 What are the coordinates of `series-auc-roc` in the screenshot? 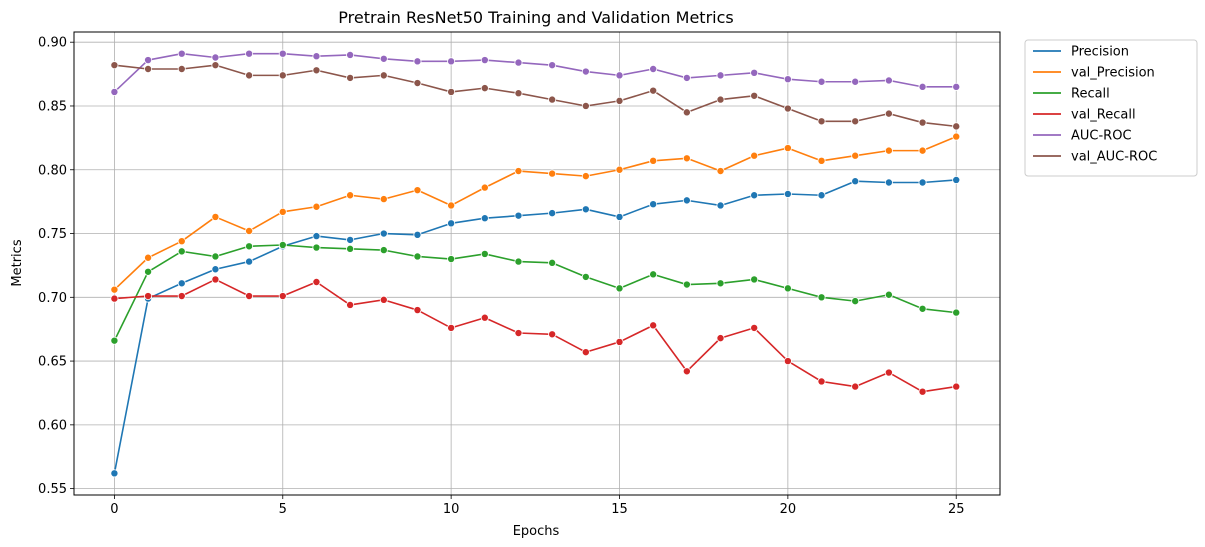 It's located at (535, 72).